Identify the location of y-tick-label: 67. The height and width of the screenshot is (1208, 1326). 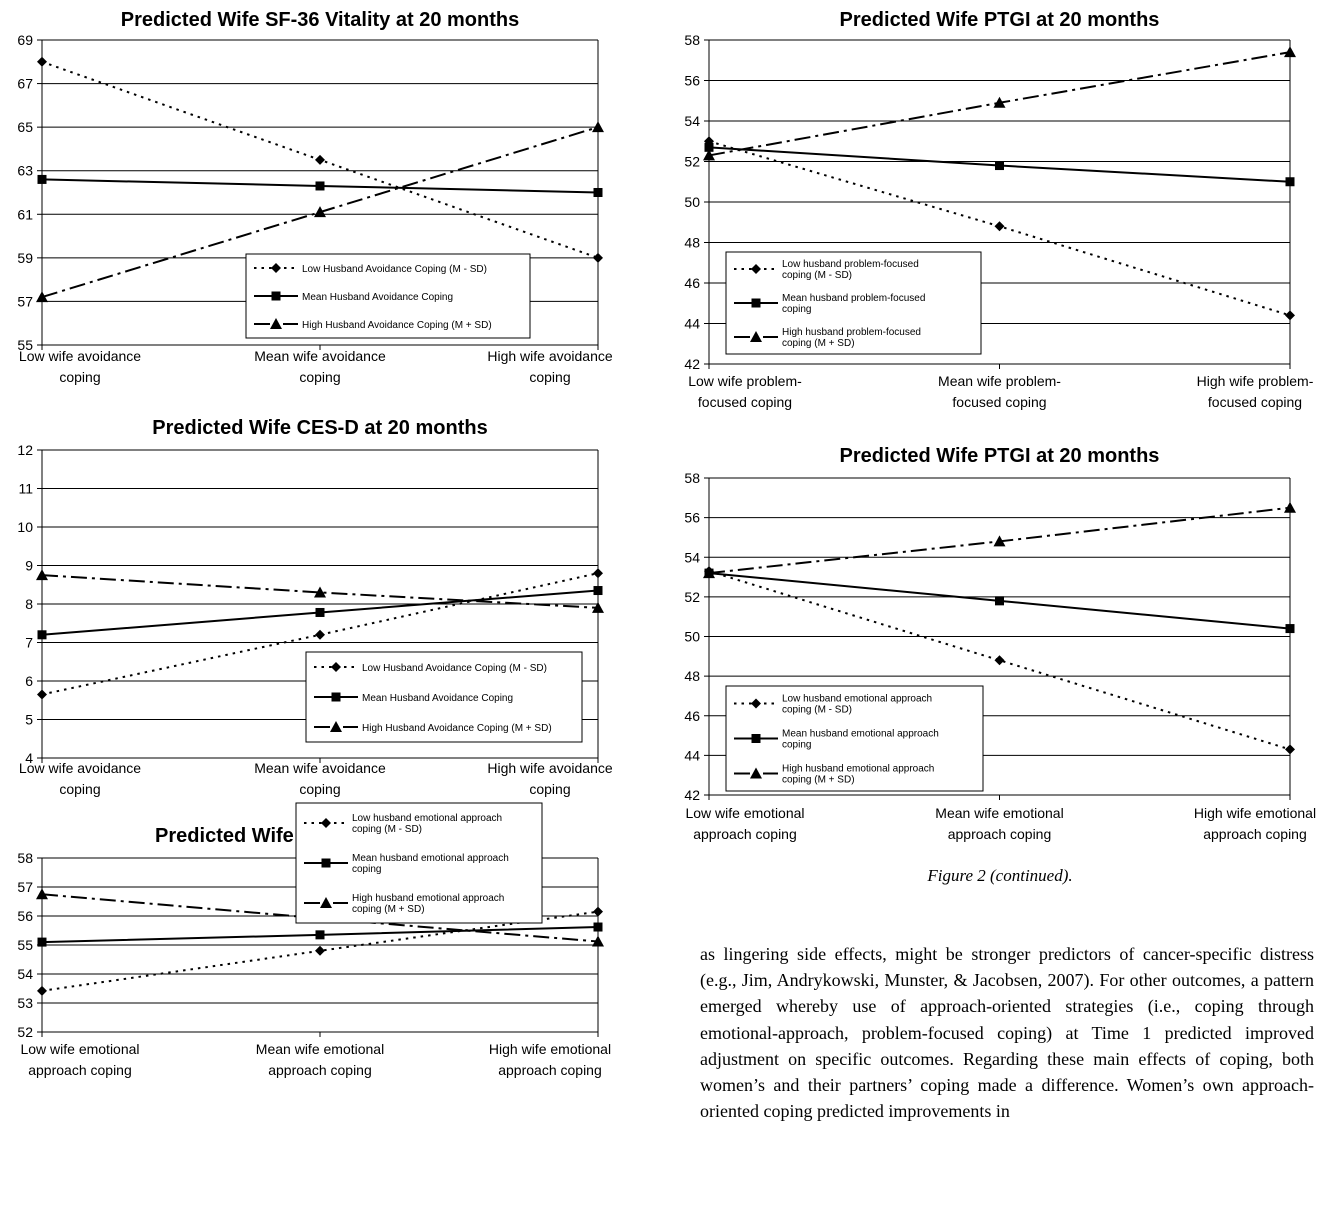
(25, 84).